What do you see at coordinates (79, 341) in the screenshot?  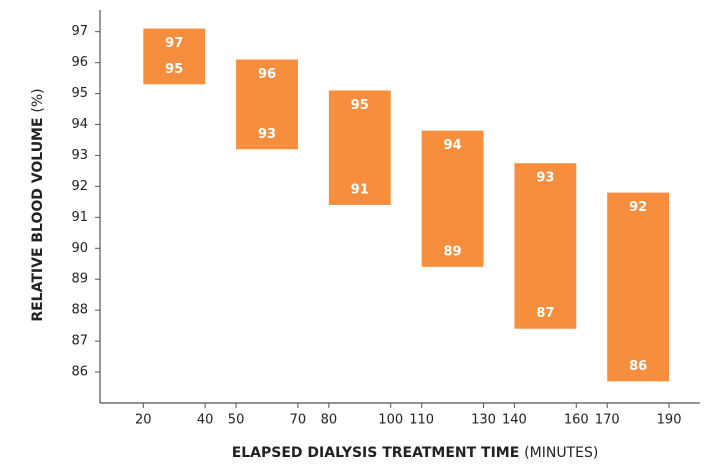 I see `y-tick-label: 87` at bounding box center [79, 341].